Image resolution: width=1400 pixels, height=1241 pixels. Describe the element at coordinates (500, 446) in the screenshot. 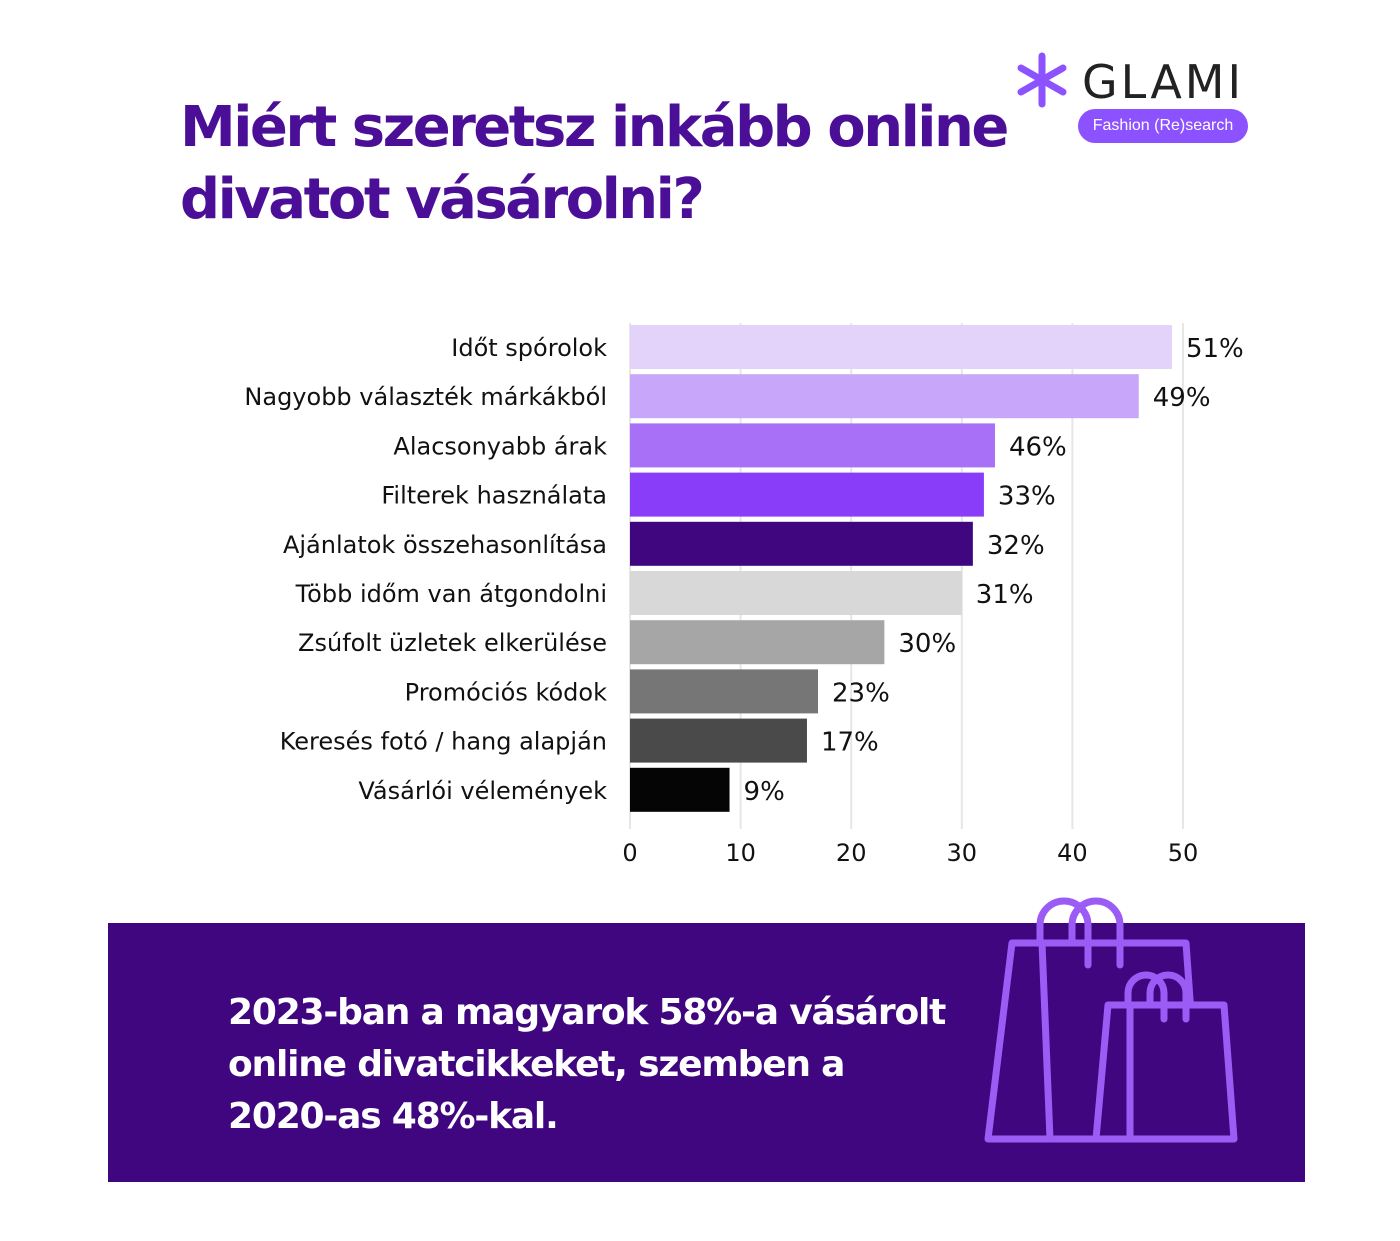

I see `category-label: Alacsonyabb árak` at that location.